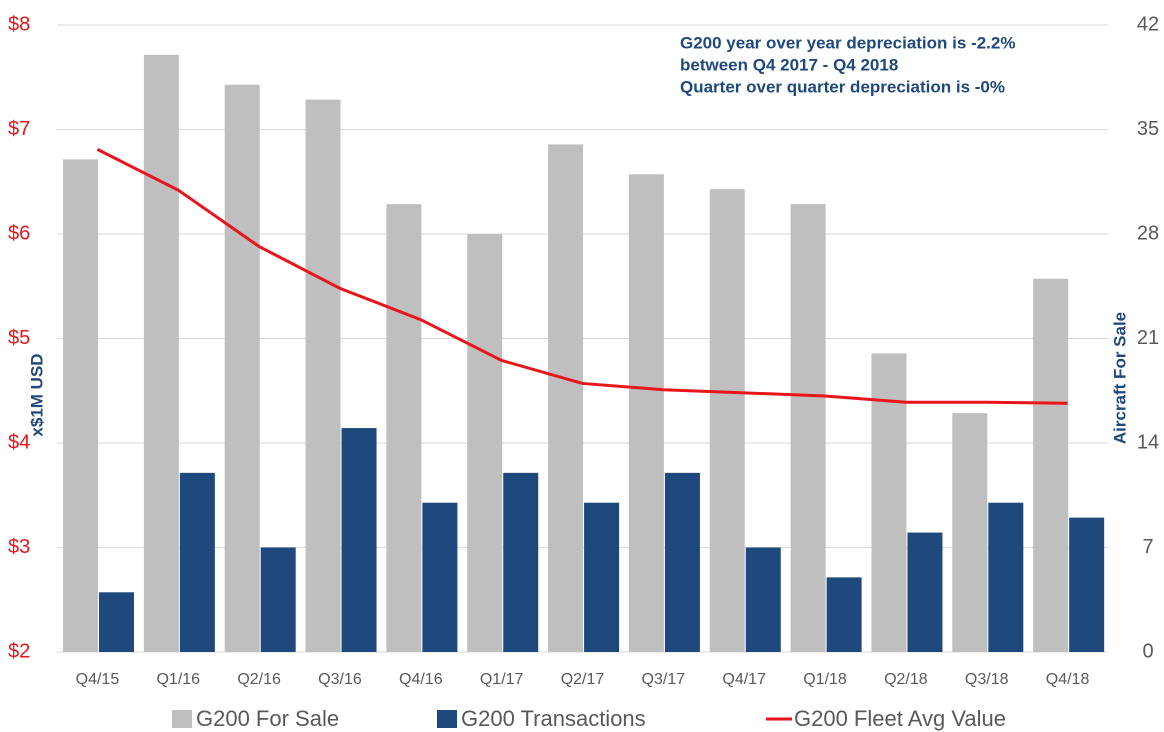 Image resolution: width=1164 pixels, height=732 pixels. What do you see at coordinates (19, 338) in the screenshot?
I see `y-tick-label: $5` at bounding box center [19, 338].